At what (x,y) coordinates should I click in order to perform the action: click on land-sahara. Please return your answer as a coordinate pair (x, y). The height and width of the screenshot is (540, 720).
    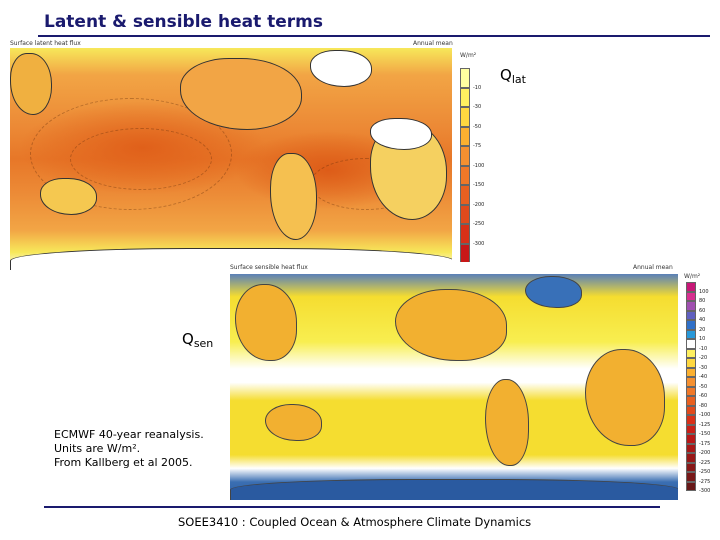
    Looking at the image, I should click on (401, 134).